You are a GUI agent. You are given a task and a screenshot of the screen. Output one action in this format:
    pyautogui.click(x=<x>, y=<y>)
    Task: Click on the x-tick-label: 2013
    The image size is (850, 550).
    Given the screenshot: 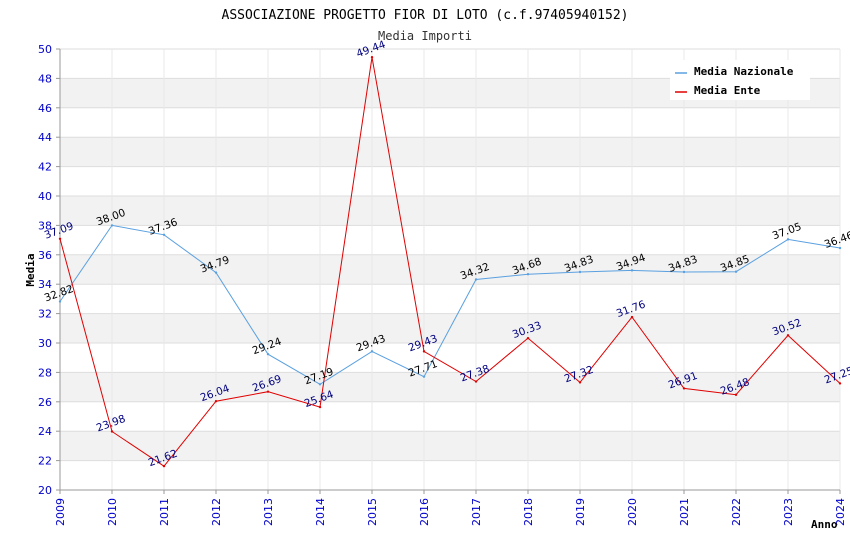 What is the action you would take?
    pyautogui.click(x=268, y=512)
    